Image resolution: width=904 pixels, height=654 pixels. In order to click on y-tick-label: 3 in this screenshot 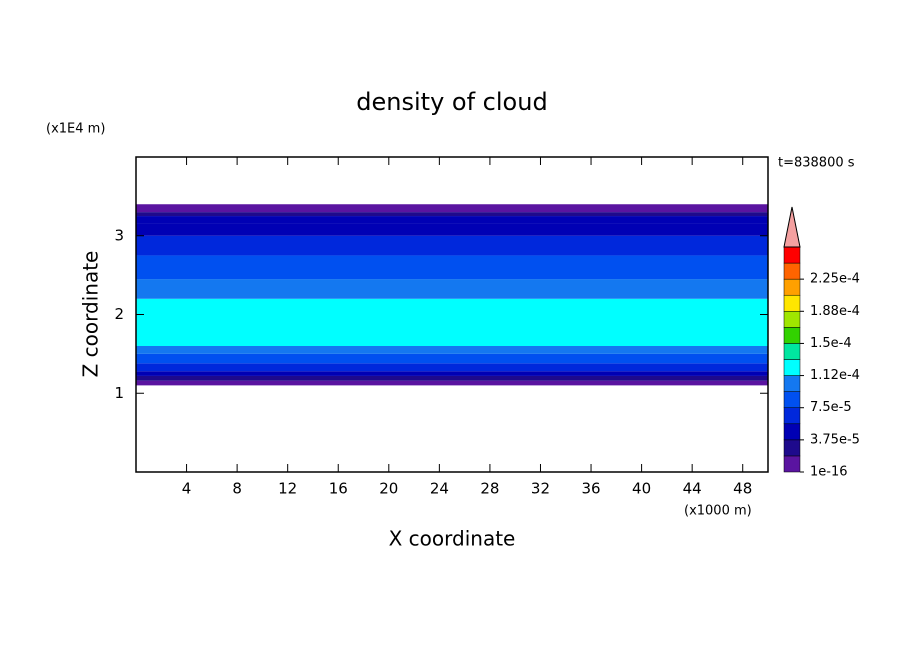, I will do `click(119, 235)`.